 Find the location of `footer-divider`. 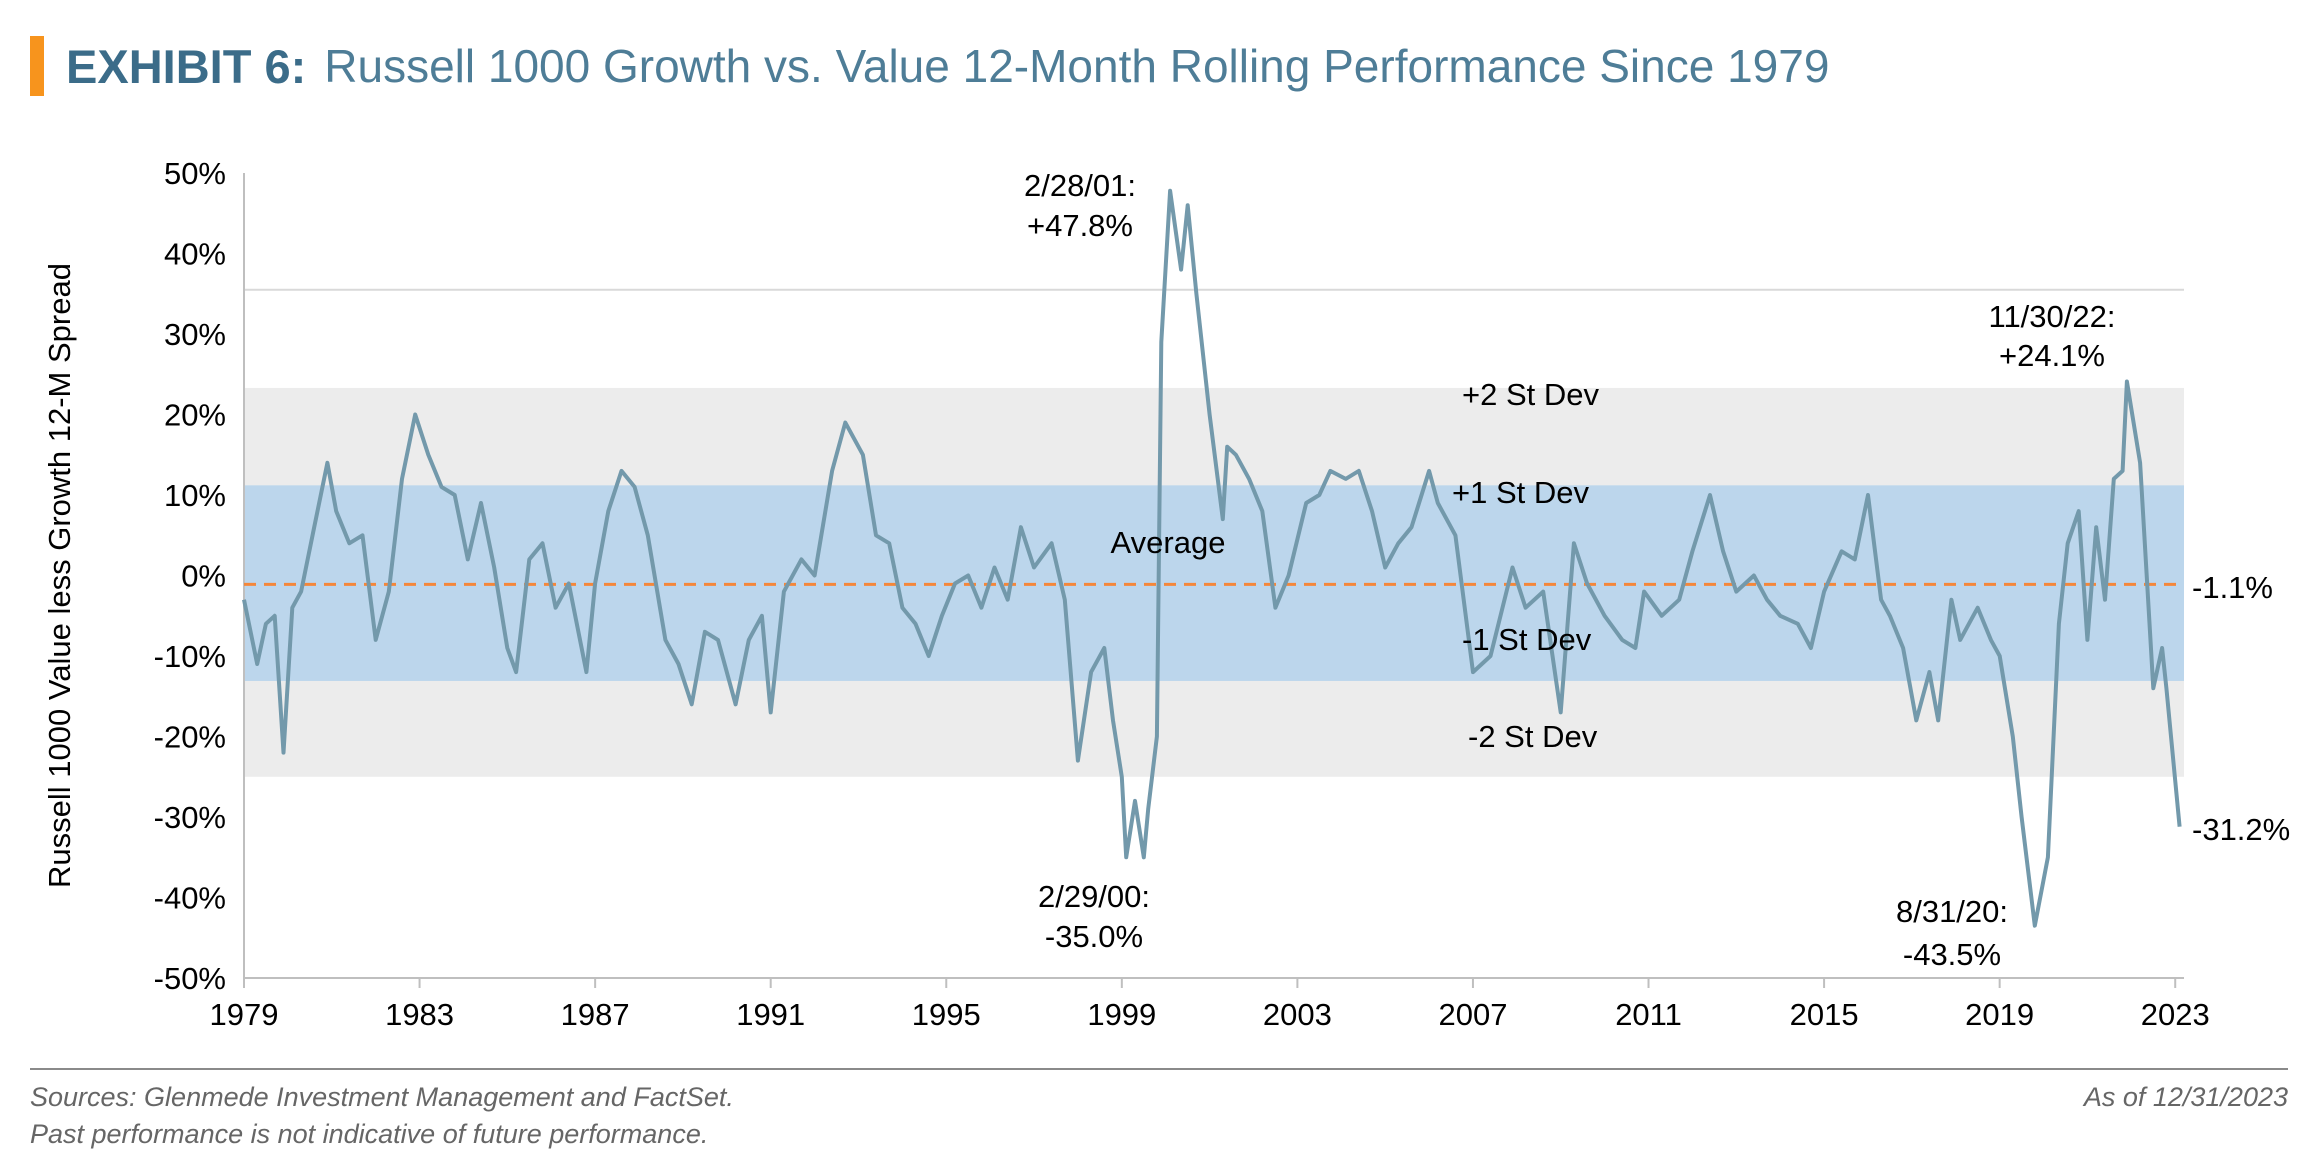

footer-divider is located at coordinates (1159, 1069).